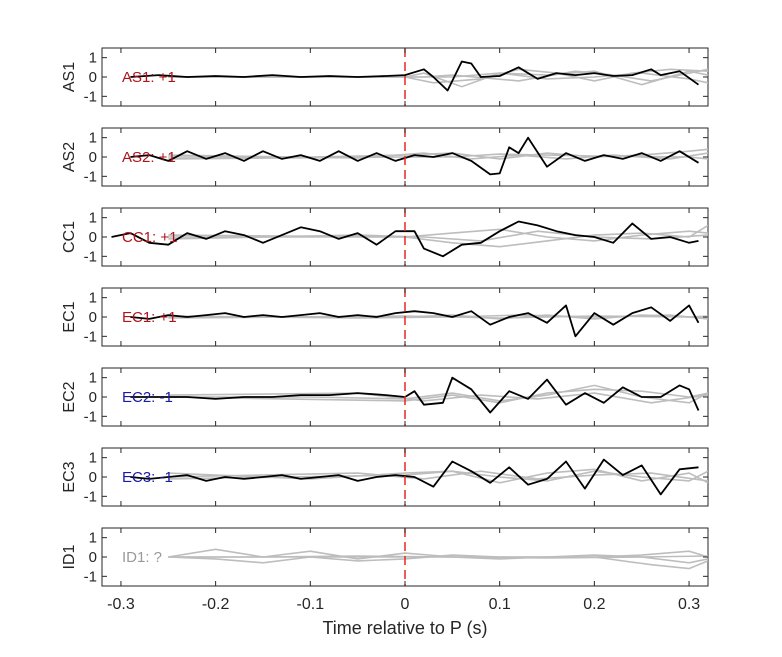 Image resolution: width=782 pixels, height=657 pixels. Describe the element at coordinates (69, 237) in the screenshot. I see `y-axis-label: CC1` at that location.